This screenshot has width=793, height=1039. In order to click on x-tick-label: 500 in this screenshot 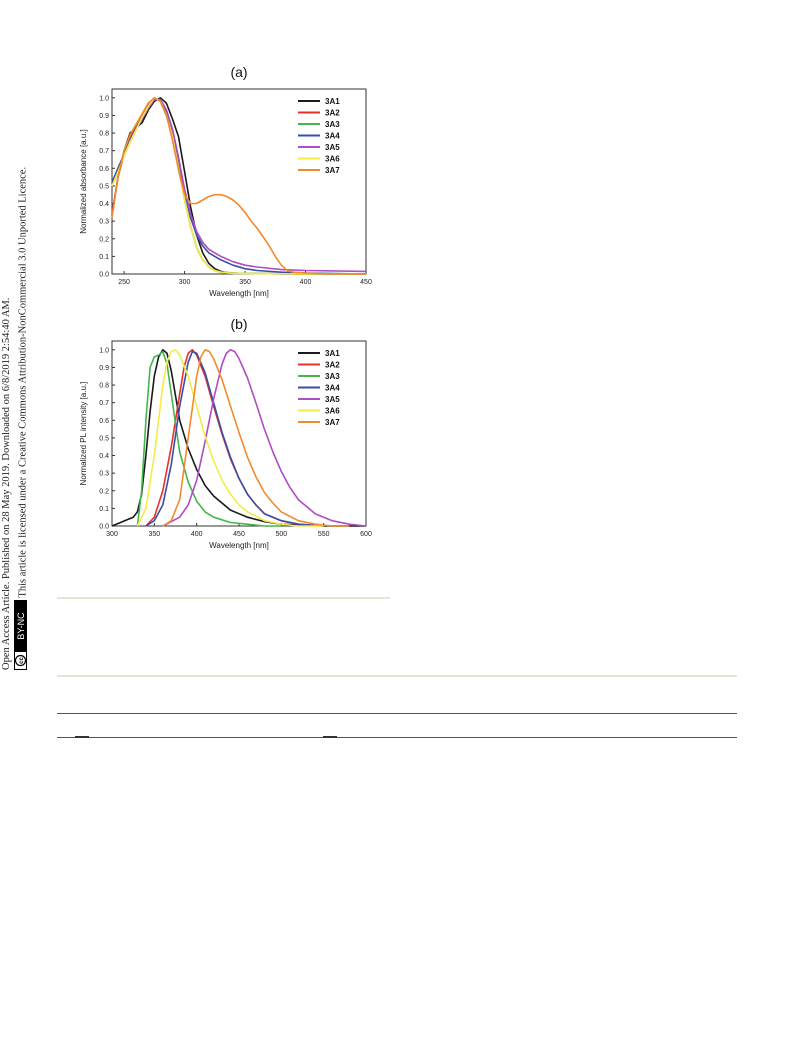, I will do `click(281, 534)`.